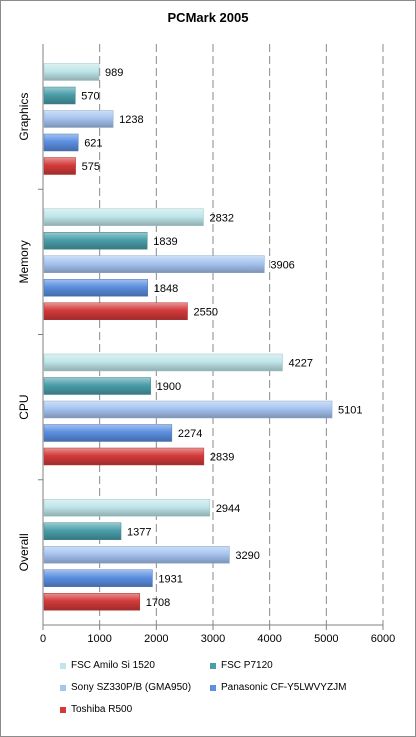  What do you see at coordinates (90, 97) in the screenshot?
I see `data-label: 570` at bounding box center [90, 97].